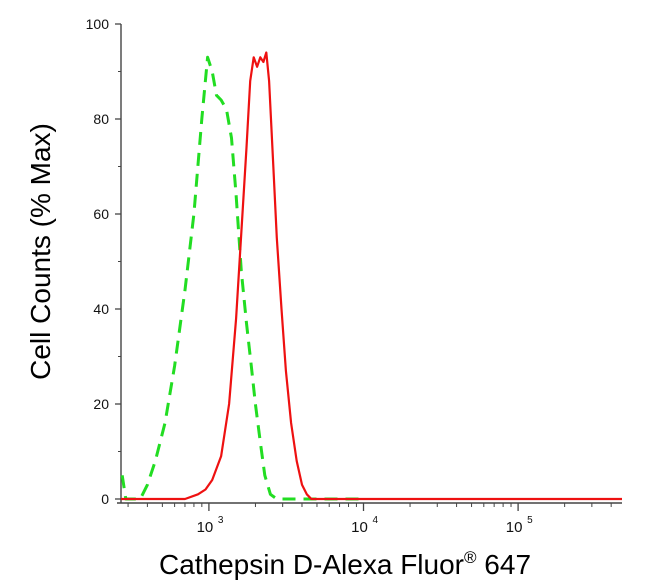  What do you see at coordinates (470, 557) in the screenshot?
I see `x-axis-title-superscript: ®` at bounding box center [470, 557].